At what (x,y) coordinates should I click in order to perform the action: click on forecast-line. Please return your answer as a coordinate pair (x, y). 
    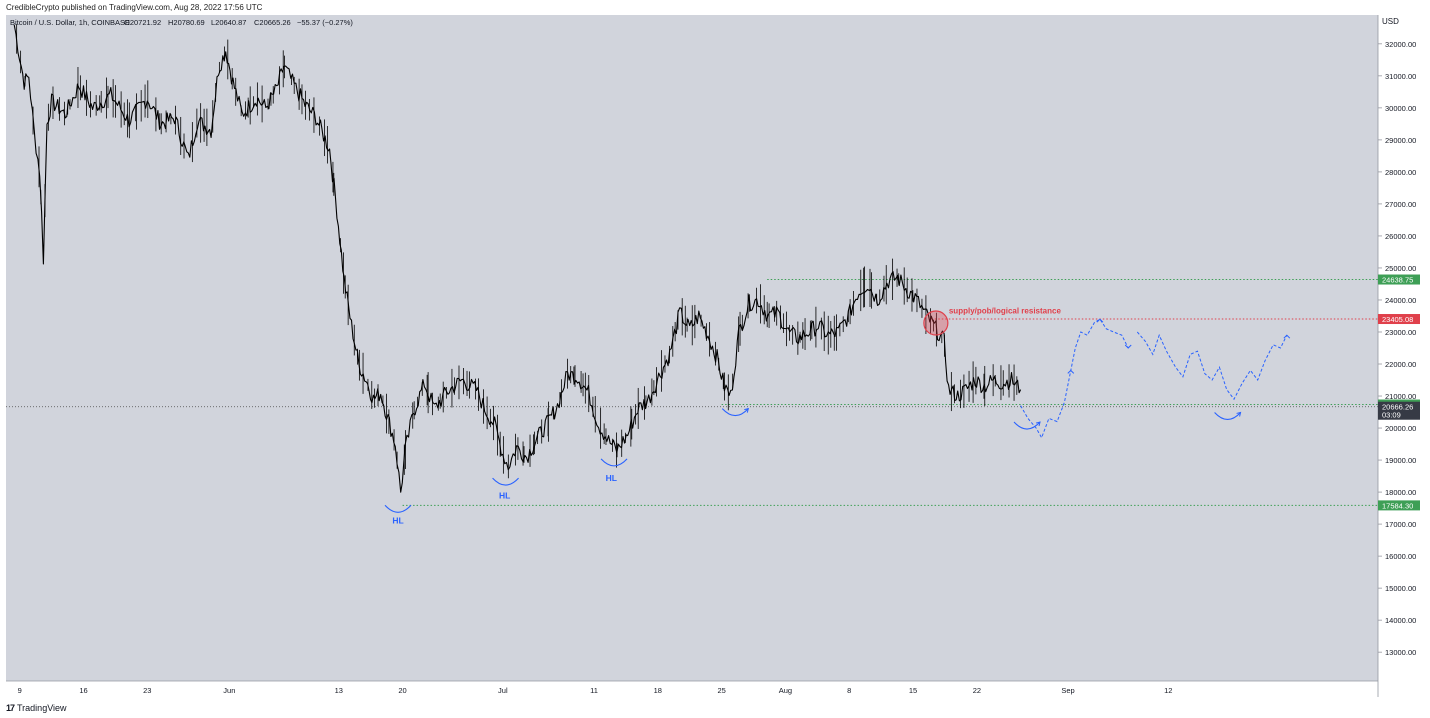
    Looking at the image, I should click on (1154, 378).